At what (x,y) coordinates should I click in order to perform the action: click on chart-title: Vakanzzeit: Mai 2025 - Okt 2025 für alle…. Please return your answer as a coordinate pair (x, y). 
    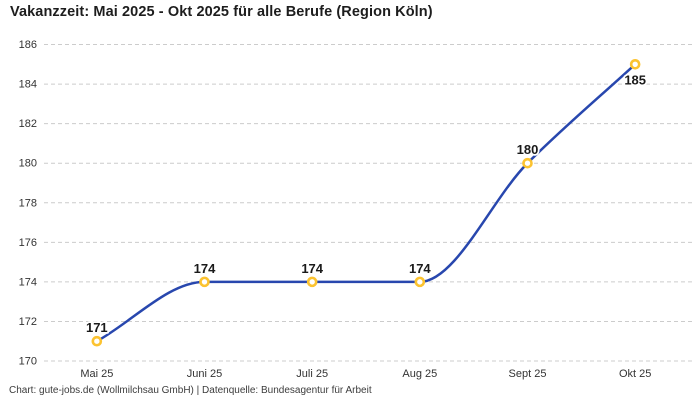
    Looking at the image, I should click on (221, 12).